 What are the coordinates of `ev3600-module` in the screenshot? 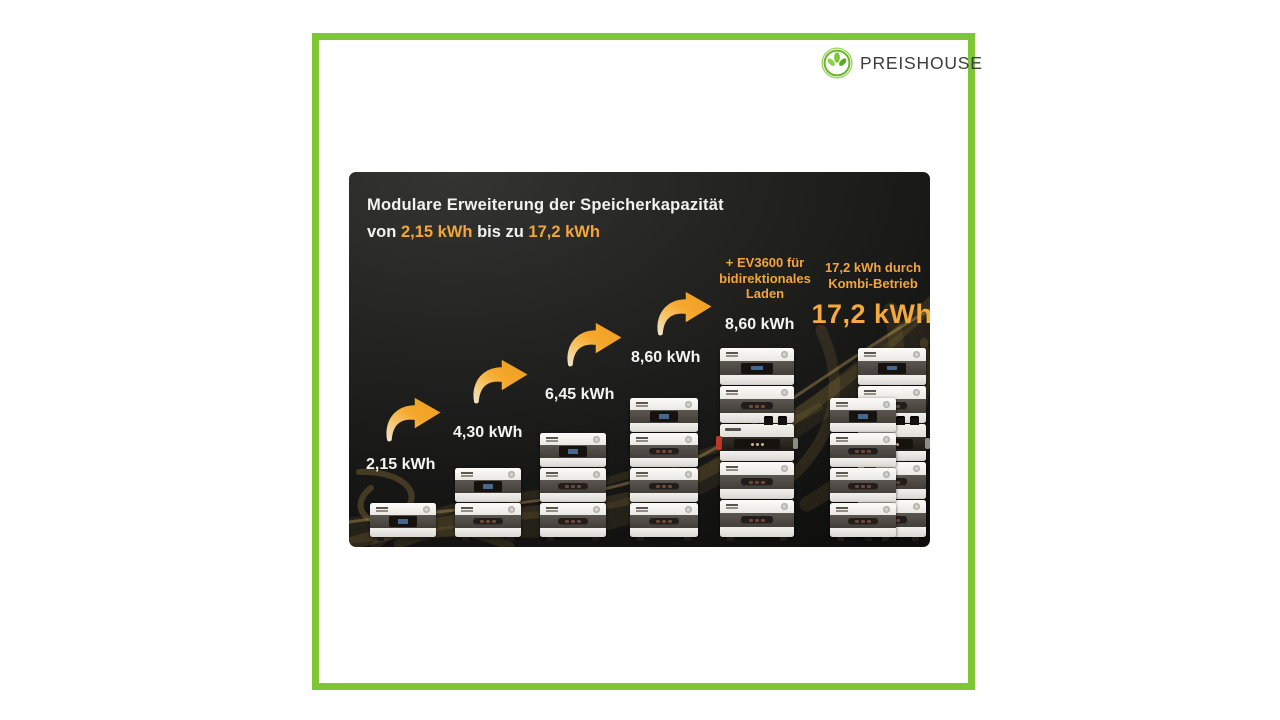 It's located at (757, 438).